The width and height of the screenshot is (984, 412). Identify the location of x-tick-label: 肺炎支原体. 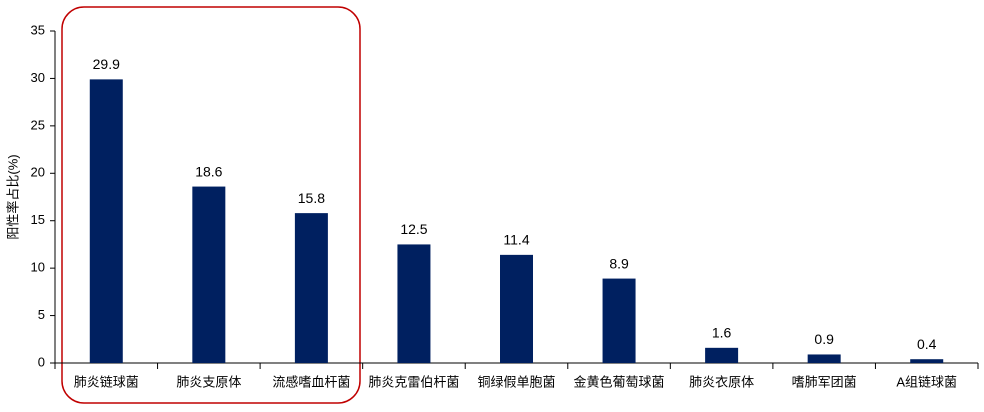
(208, 381).